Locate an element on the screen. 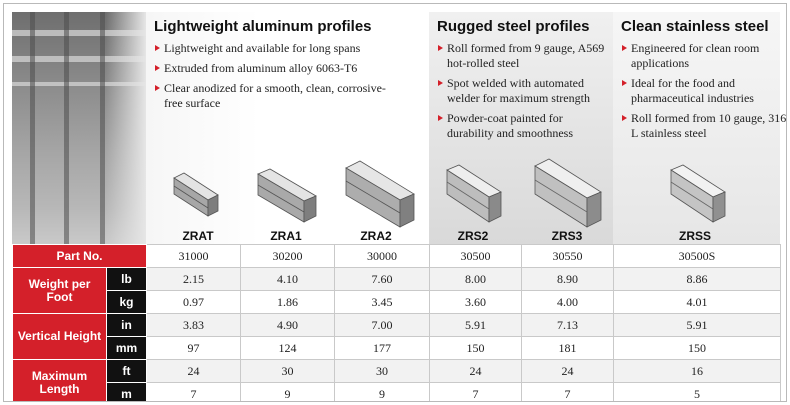  zrs3-profile-image is located at coordinates (568, 193).